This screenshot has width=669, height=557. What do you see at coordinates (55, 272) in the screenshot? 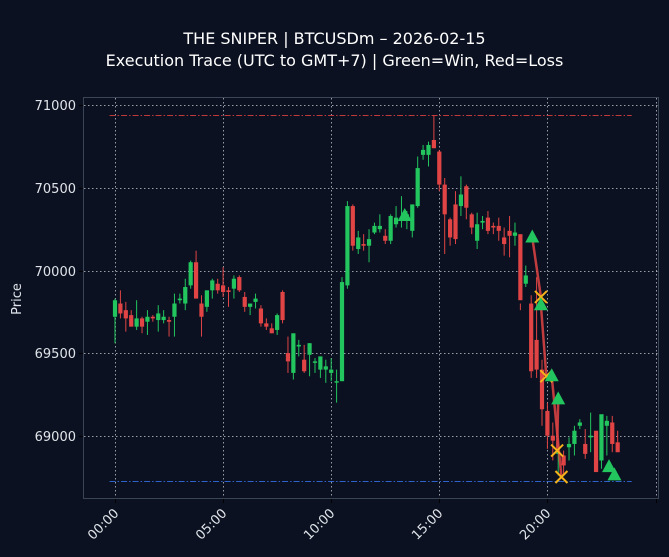
I see `y-tick-label: 70000` at bounding box center [55, 272].